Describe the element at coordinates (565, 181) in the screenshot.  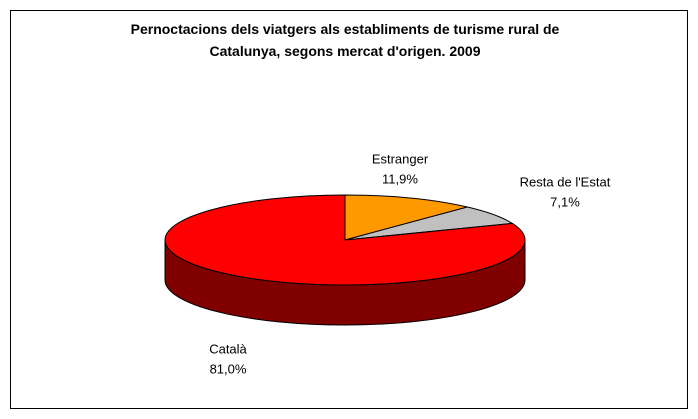
I see `slice-label: Resta de l'Estat` at that location.